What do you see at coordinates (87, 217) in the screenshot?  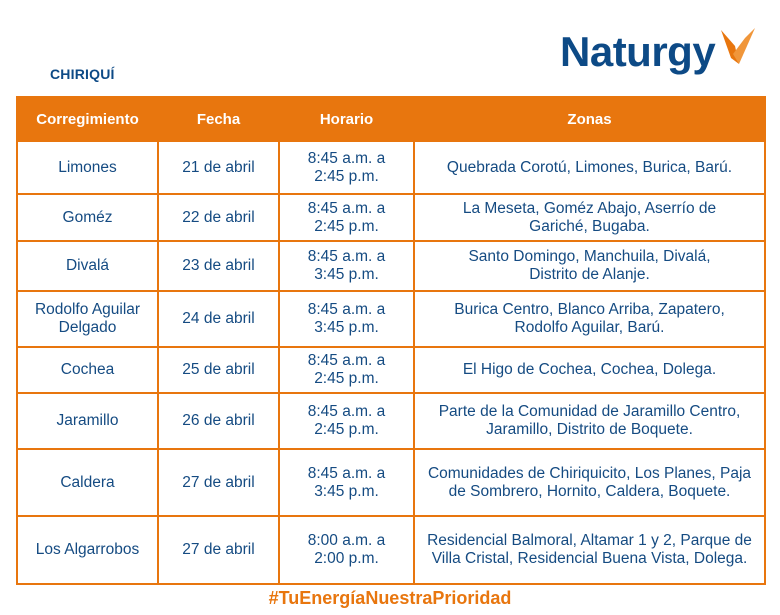 I see `cell-corregimiento: Goméz` at bounding box center [87, 217].